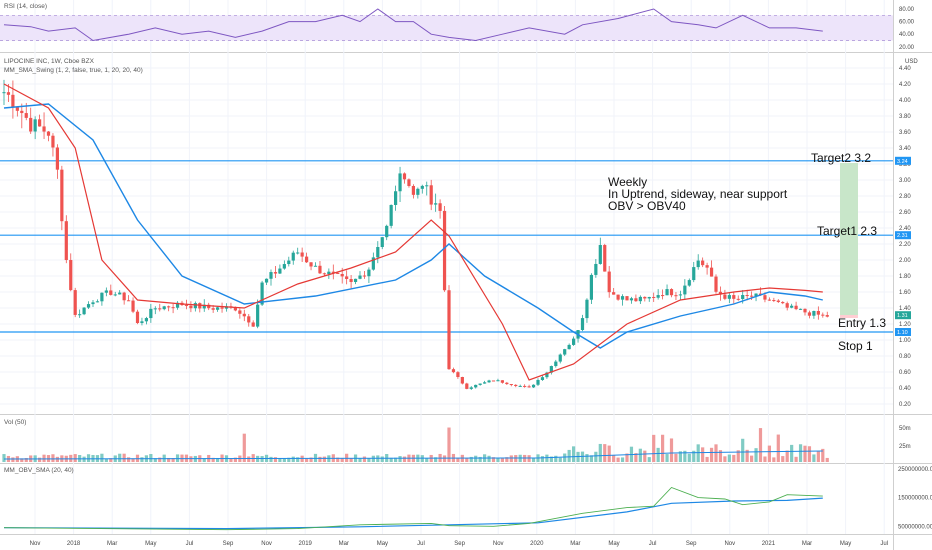  Describe the element at coordinates (902, 316) in the screenshot. I see `last-price-label: 1.31` at that location.